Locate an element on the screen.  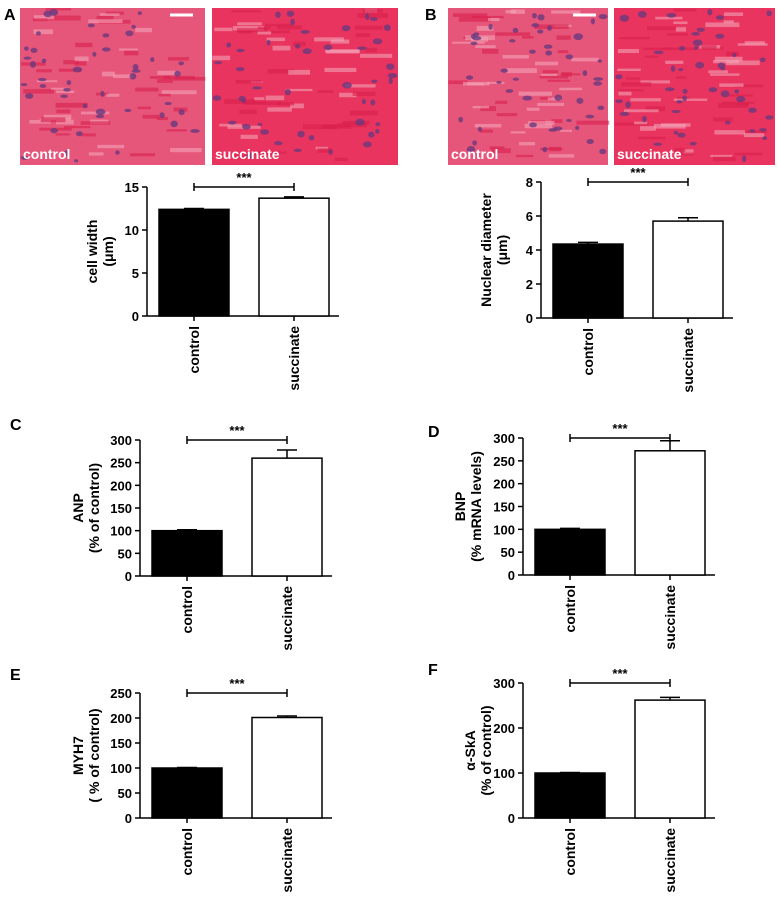
micrograph is located at coordinates (528, 86).